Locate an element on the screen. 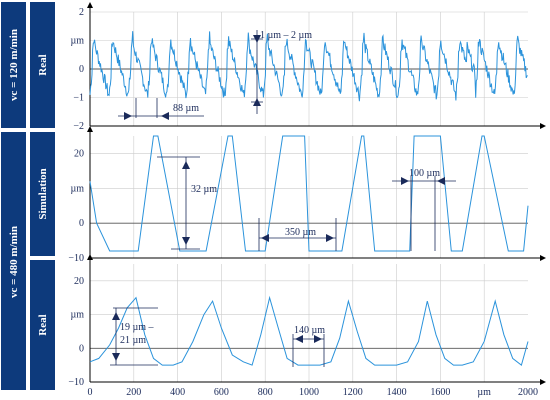  x-tick-label: 0 is located at coordinates (90, 392).